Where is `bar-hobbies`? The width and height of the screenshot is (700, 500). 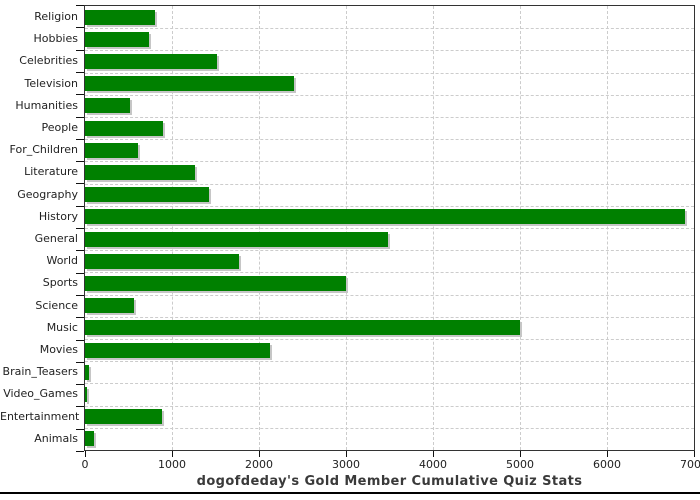 bar-hobbies is located at coordinates (117, 39).